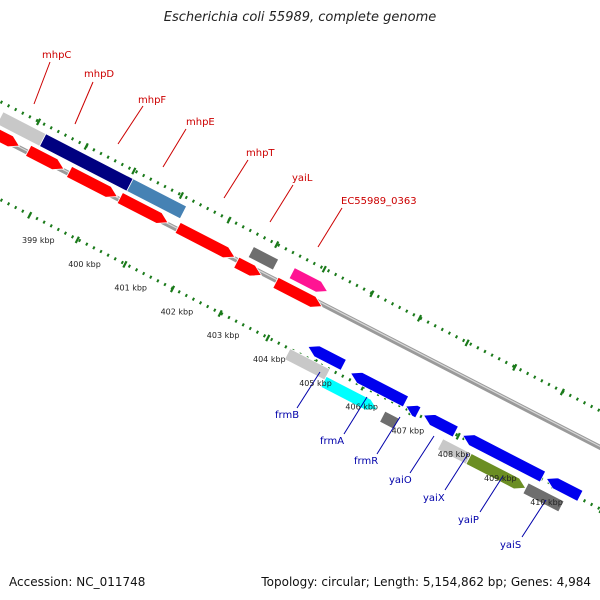 The width and height of the screenshot is (600, 600). Describe the element at coordinates (496, 471) in the screenshot. I see `gene-arrow-olive` at that location.